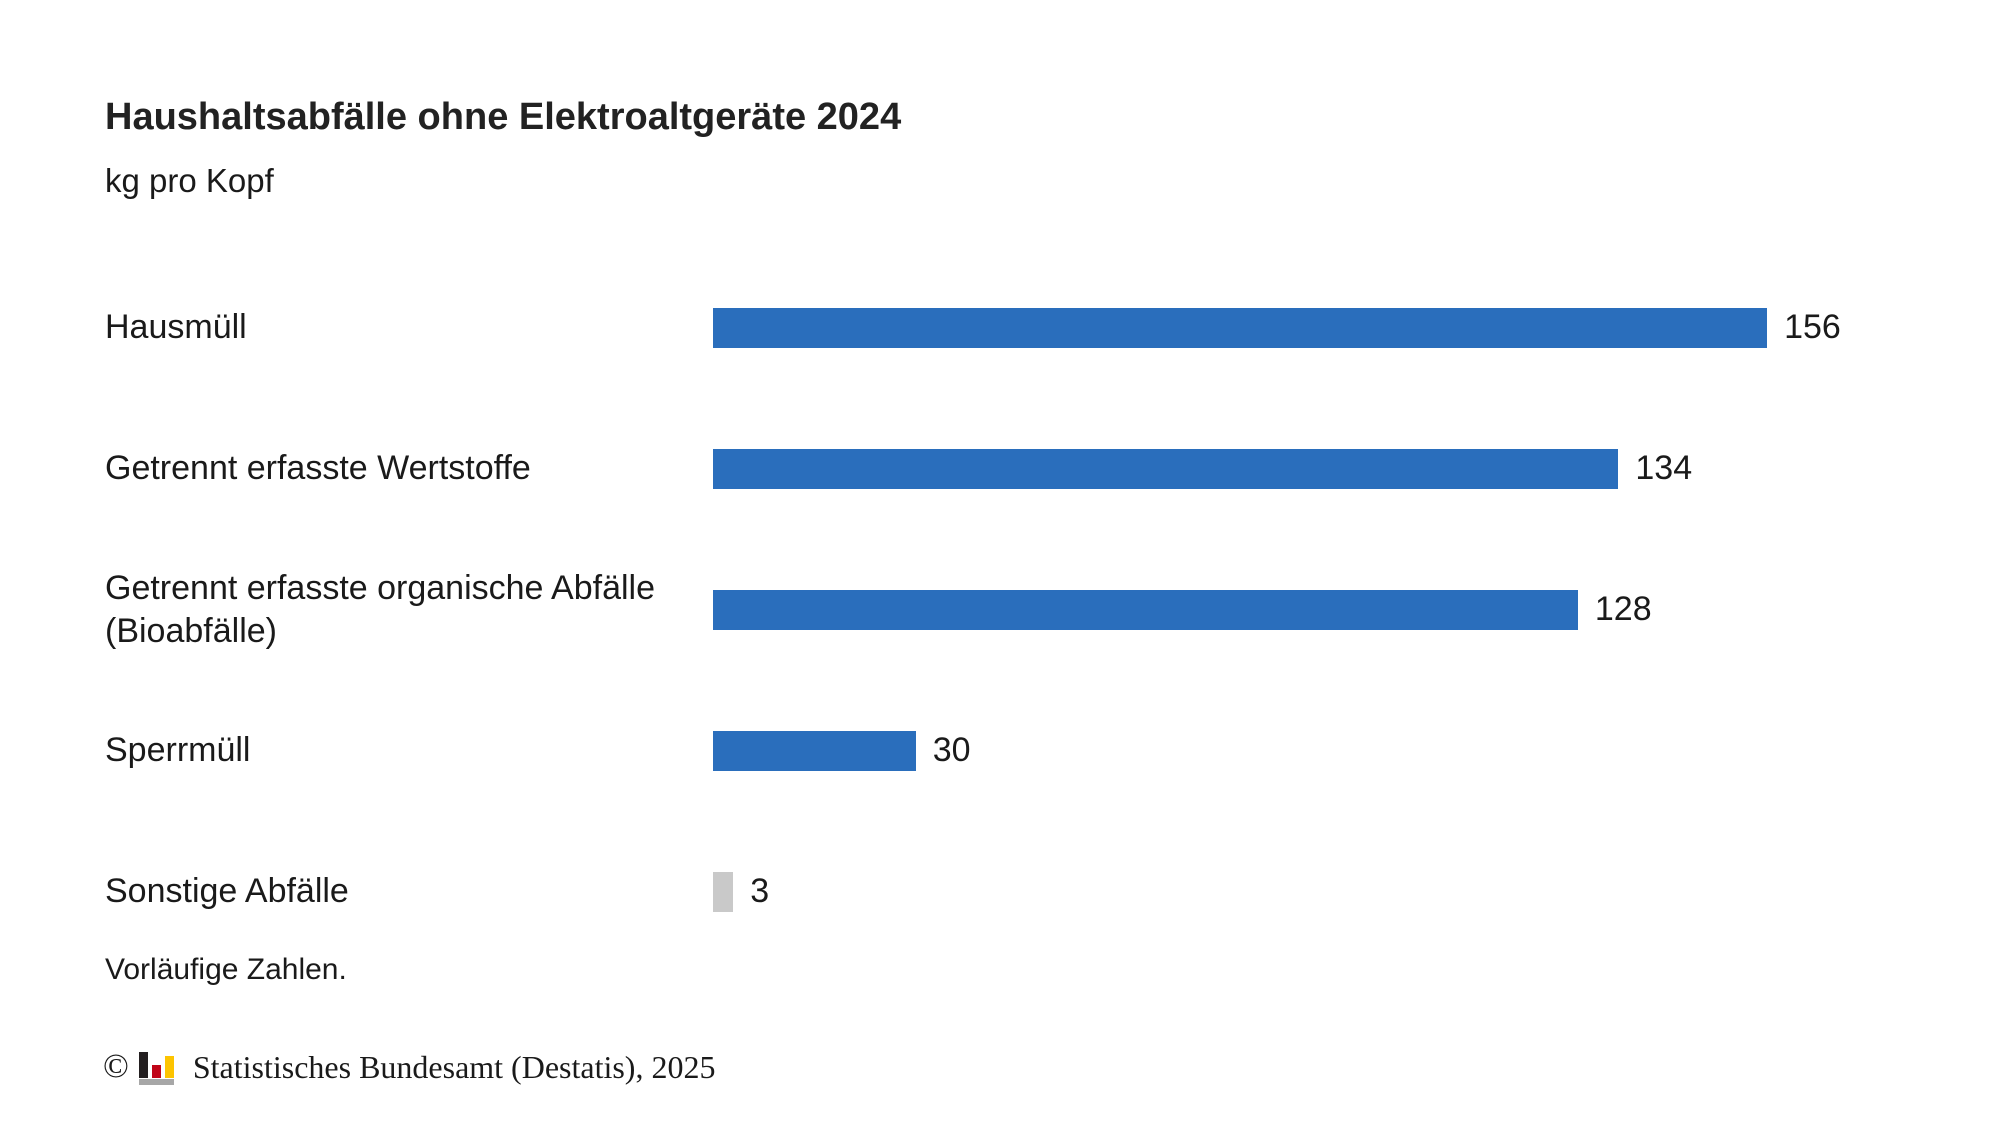 The width and height of the screenshot is (2000, 1125). Describe the element at coordinates (156, 1082) in the screenshot. I see `logo-baseline` at that location.